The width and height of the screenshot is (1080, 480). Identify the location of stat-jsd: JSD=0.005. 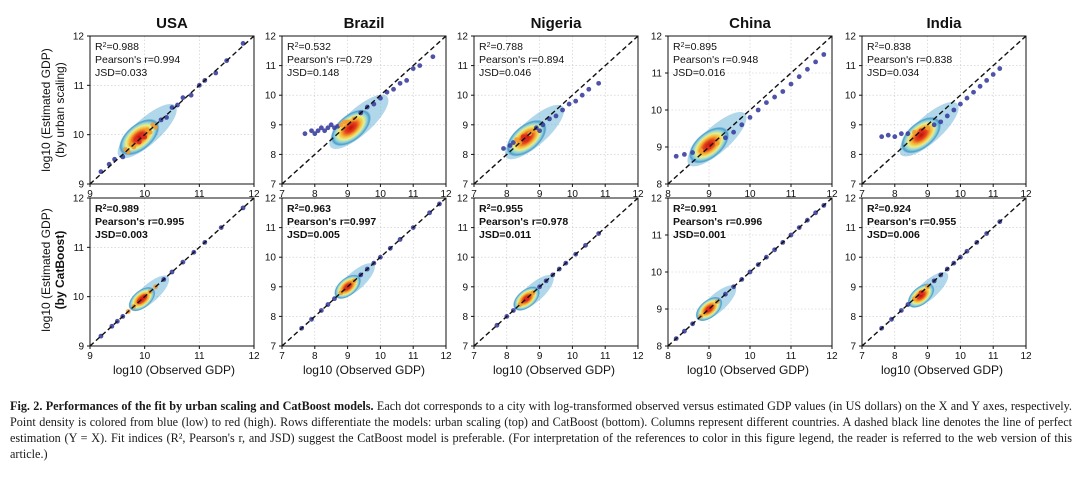
(313, 235).